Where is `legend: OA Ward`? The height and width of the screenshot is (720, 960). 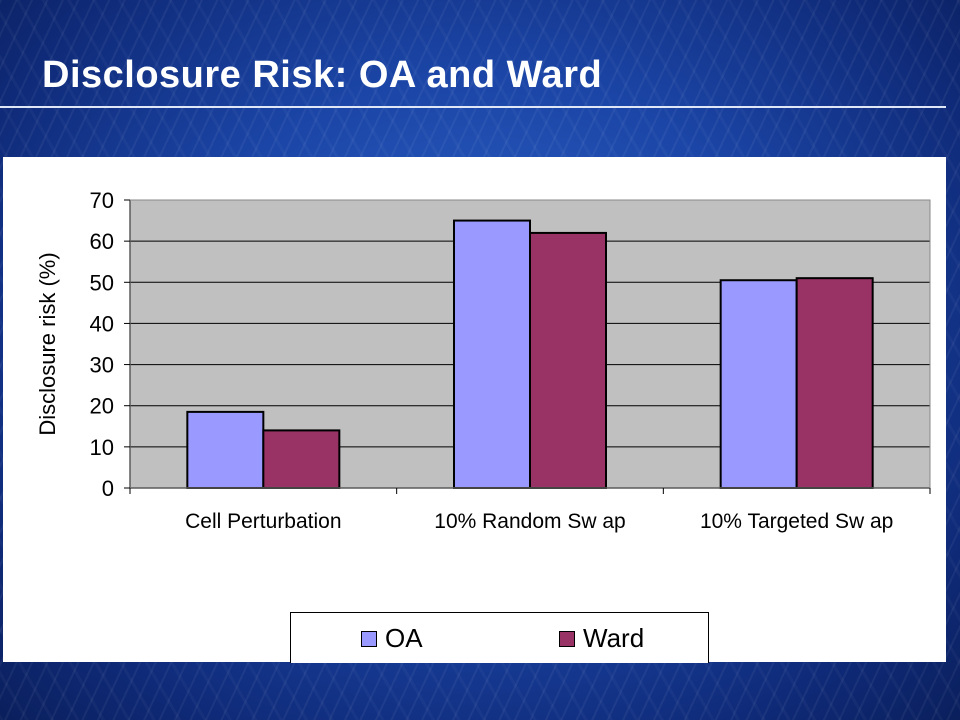 legend: OA Ward is located at coordinates (499, 637).